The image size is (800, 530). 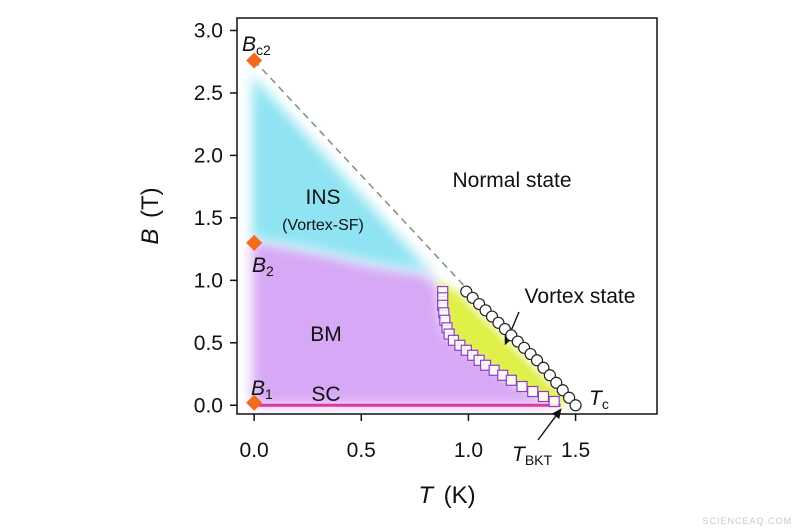 I want to click on label-bm: BM, so click(x=326, y=334).